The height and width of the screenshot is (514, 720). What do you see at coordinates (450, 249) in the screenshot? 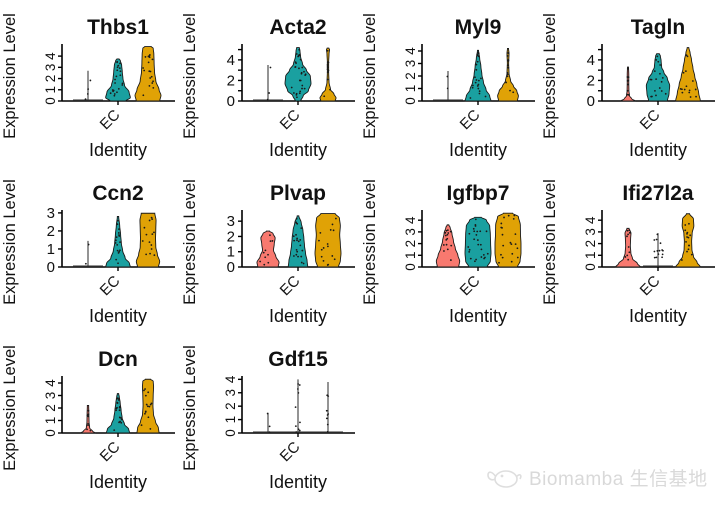
I see `panel-igfbp7: Igfbp7 Expression Level 0 1 2 3 4 EC Identity` at bounding box center [450, 249].